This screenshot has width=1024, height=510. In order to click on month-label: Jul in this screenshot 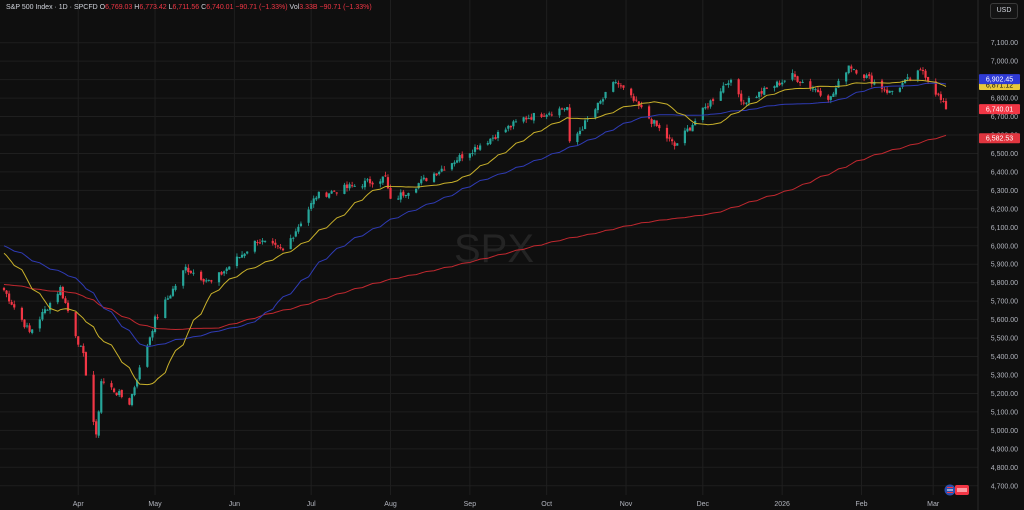, I will do `click(311, 504)`.